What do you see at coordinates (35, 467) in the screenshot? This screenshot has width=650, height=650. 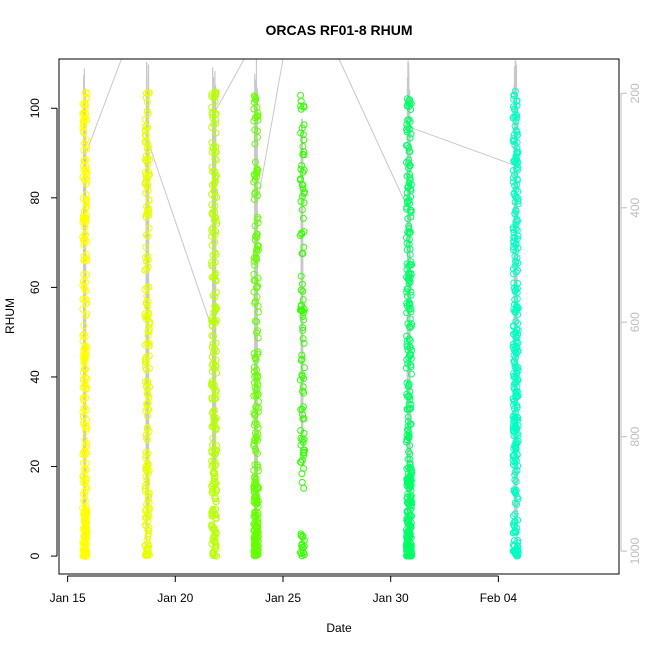 I see `y-tick-label: 20` at bounding box center [35, 467].